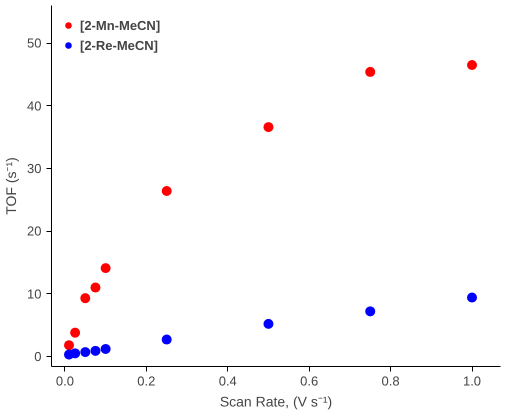  What do you see at coordinates (34, 43) in the screenshot?
I see `y-tick-label: 50` at bounding box center [34, 43].